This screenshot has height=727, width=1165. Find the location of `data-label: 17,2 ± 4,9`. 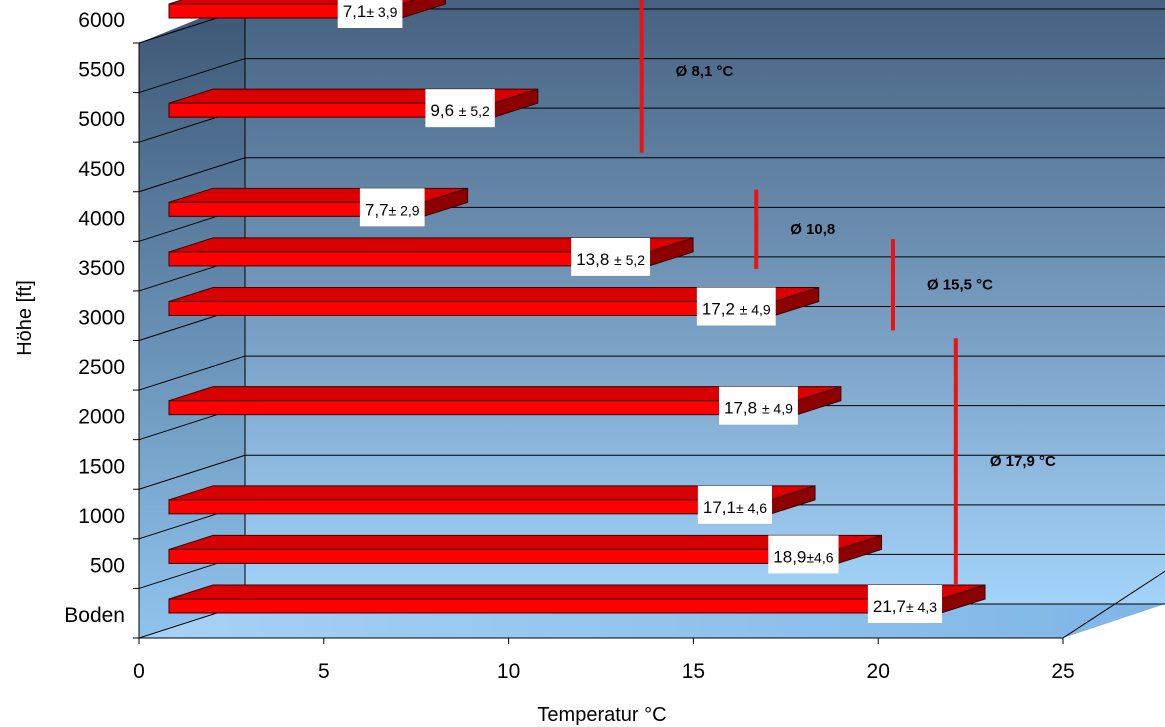

data-label: 17,2 ± 4,9 is located at coordinates (736, 306).